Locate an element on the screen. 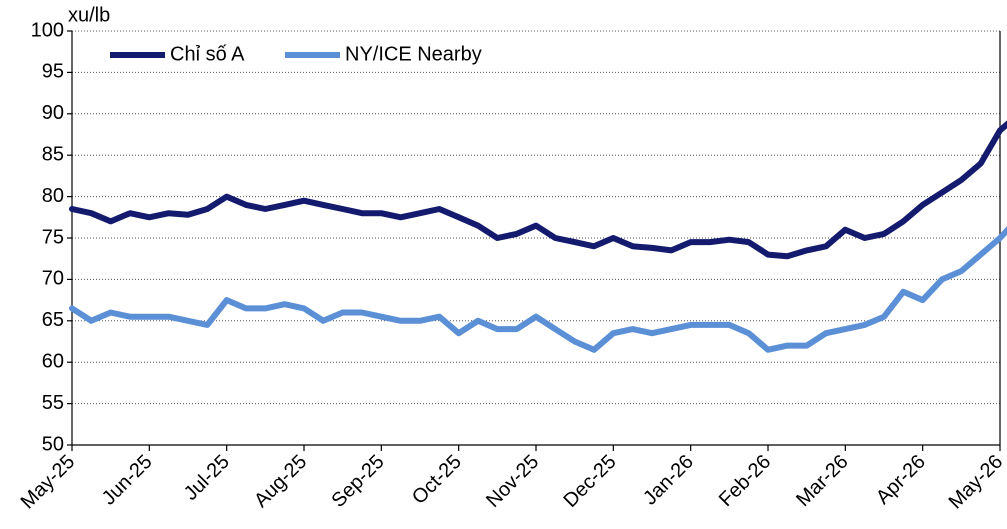 The height and width of the screenshot is (529, 1007). y-tick-label: 90 is located at coordinates (53, 113).